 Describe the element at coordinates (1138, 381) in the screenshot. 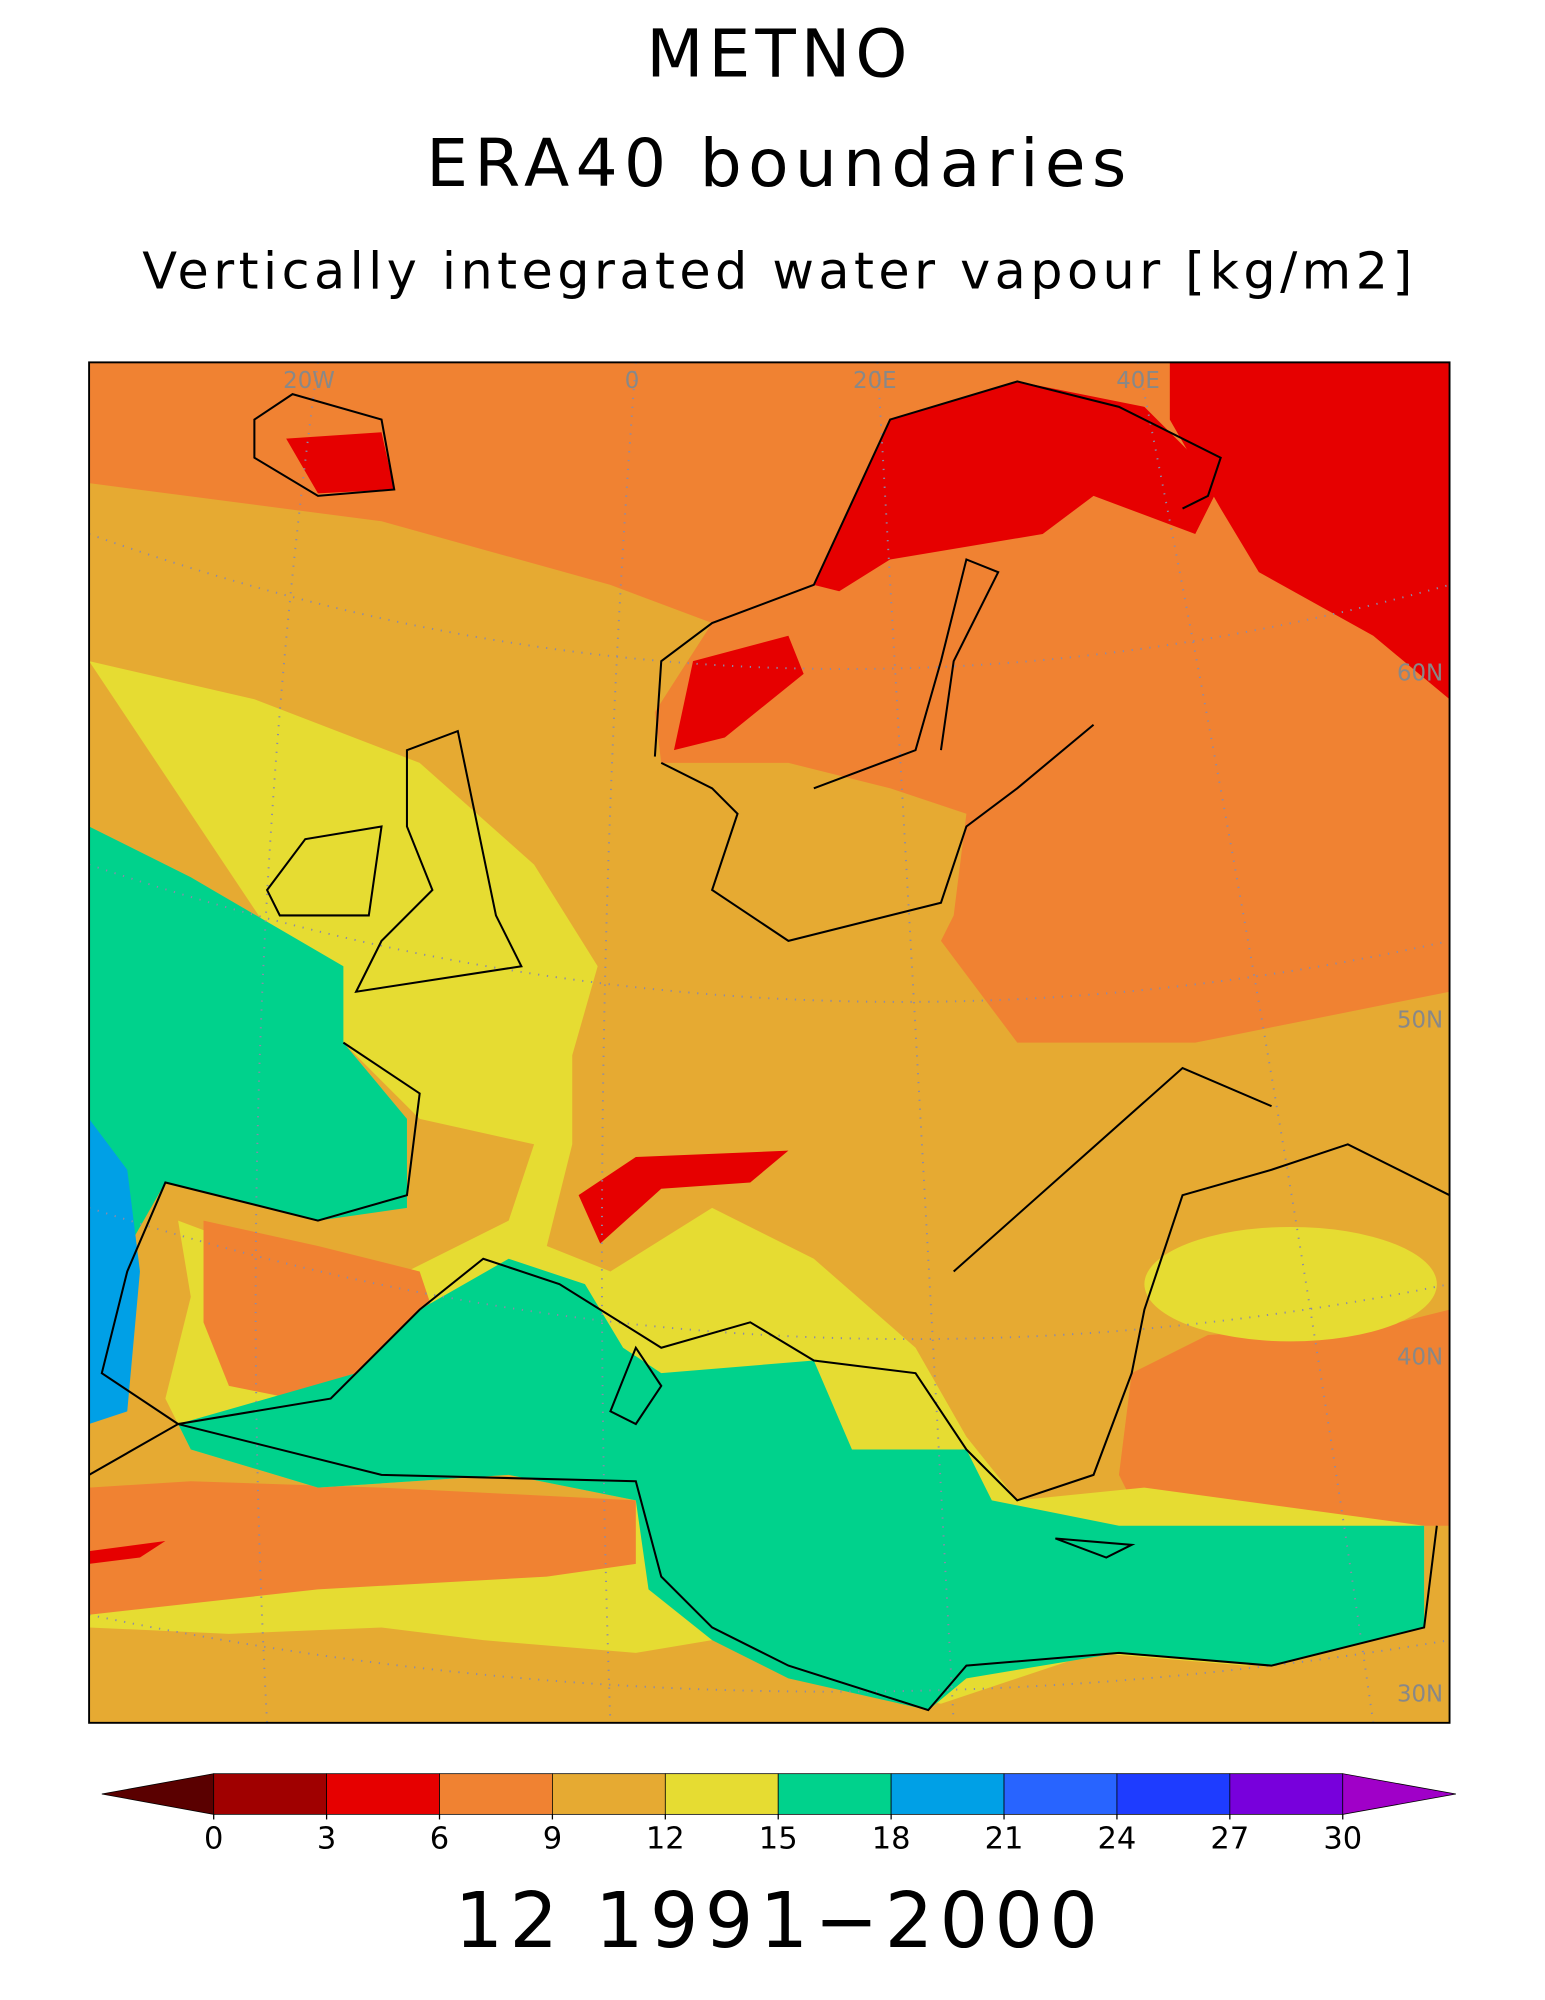

I see `grid-label: 40E` at that location.